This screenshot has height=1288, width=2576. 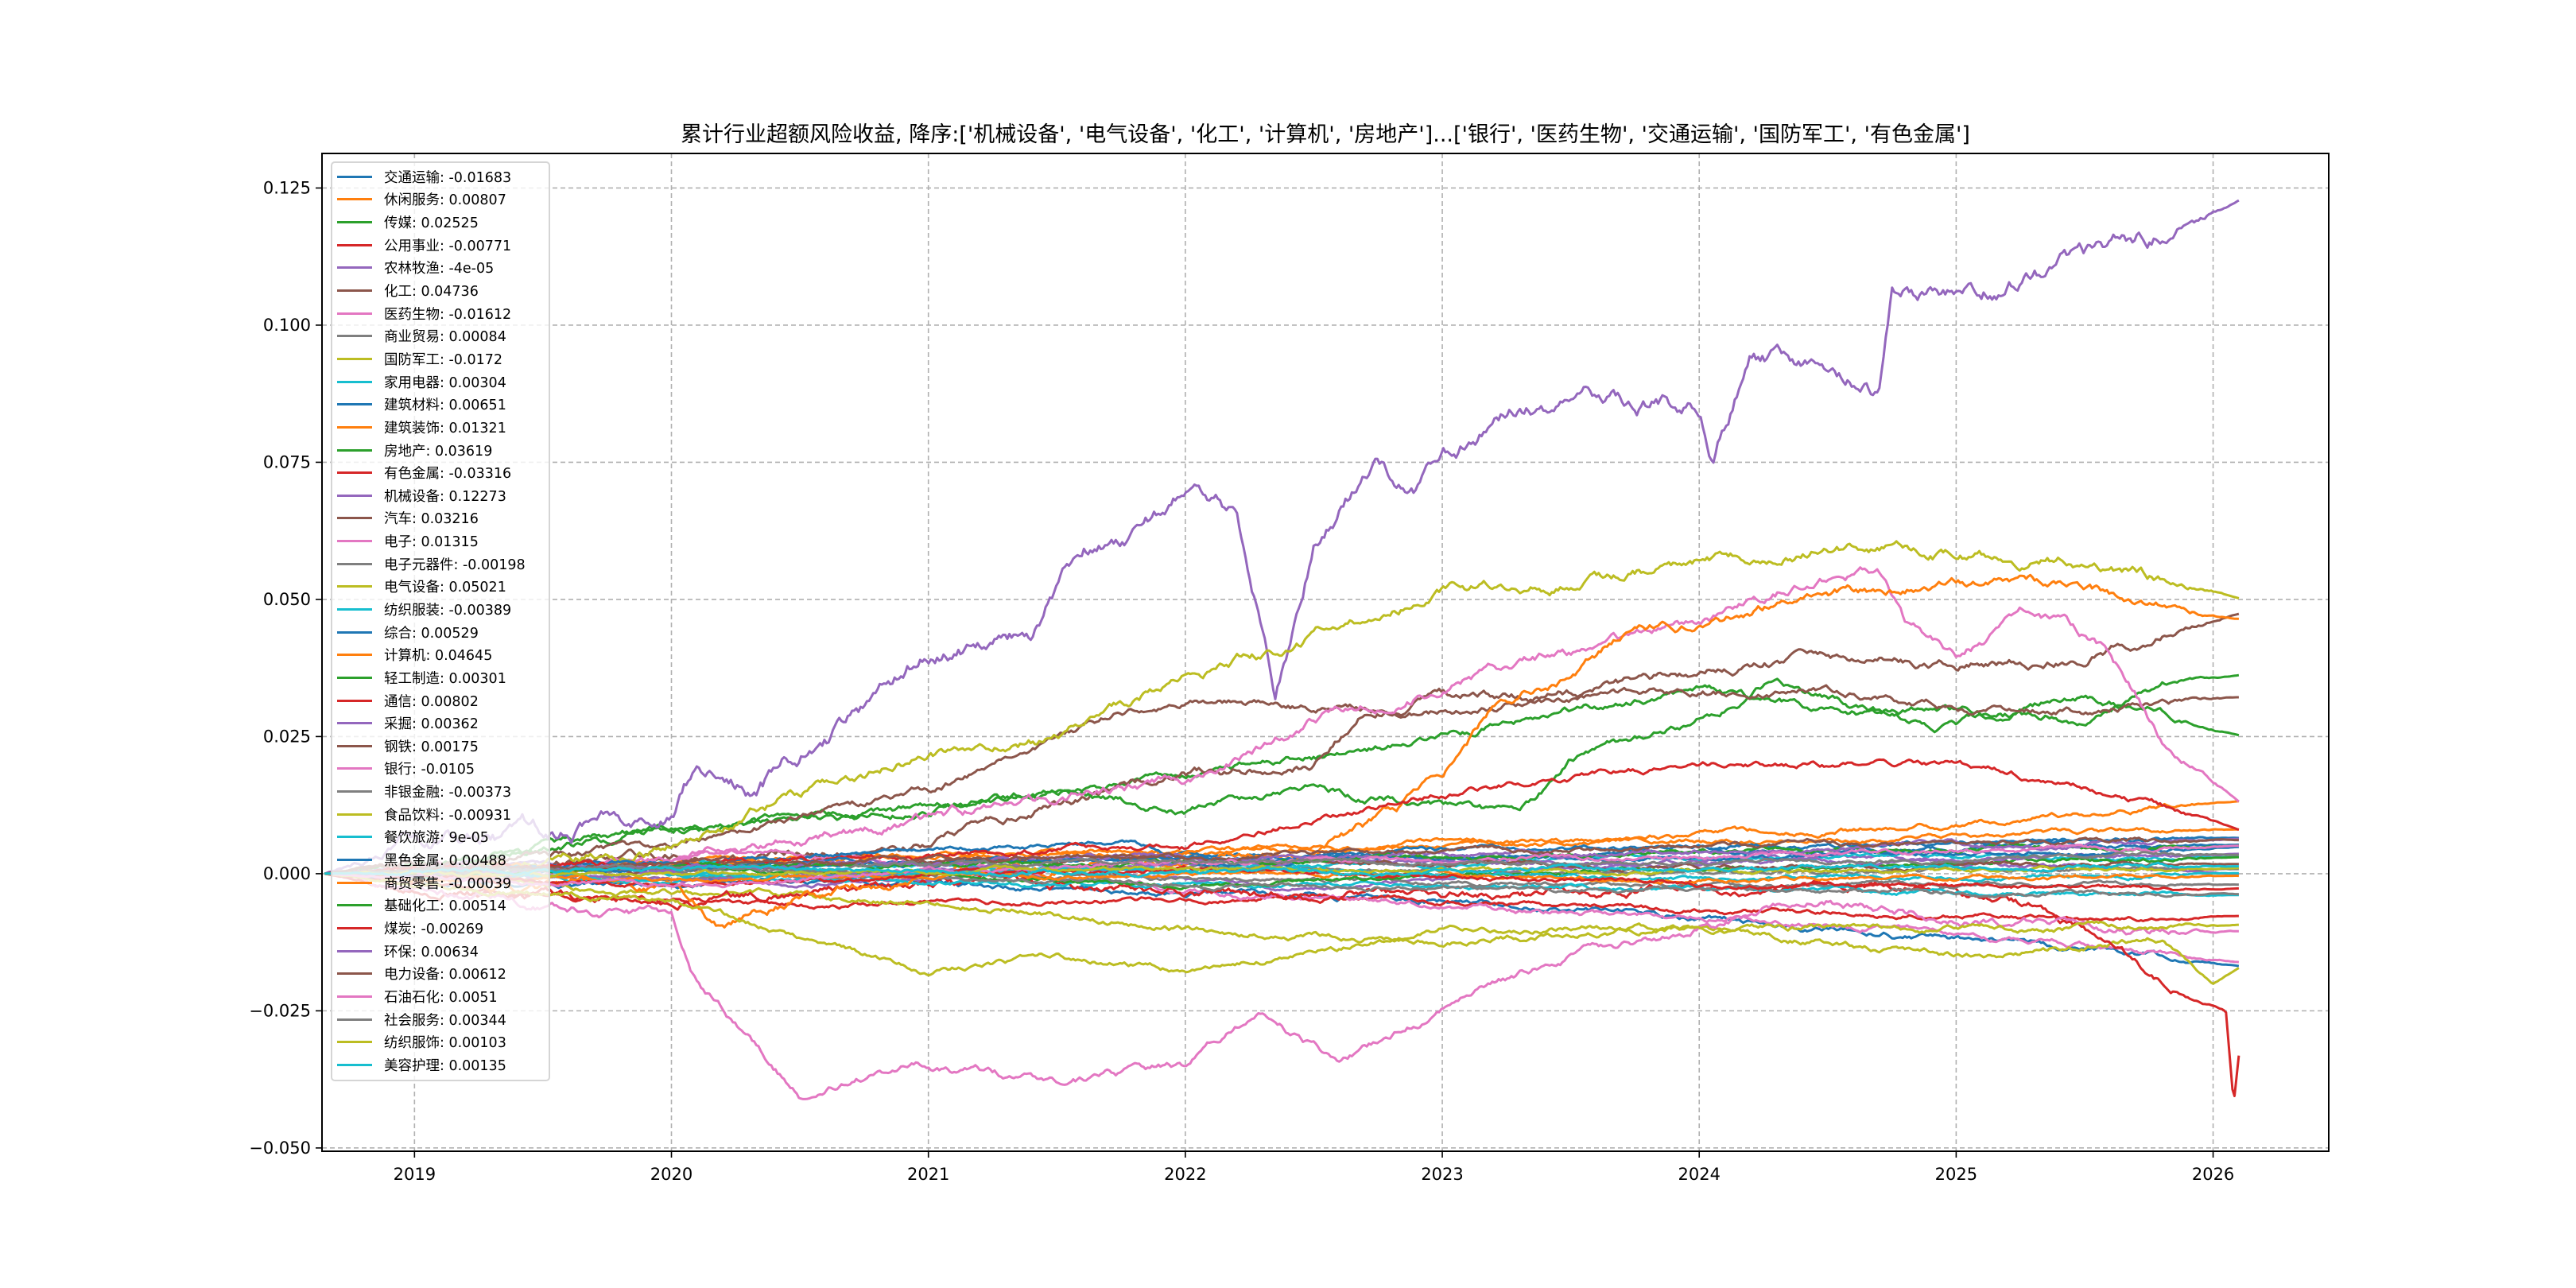 What do you see at coordinates (1442, 1174) in the screenshot?
I see `x-tick-label: 2023` at bounding box center [1442, 1174].